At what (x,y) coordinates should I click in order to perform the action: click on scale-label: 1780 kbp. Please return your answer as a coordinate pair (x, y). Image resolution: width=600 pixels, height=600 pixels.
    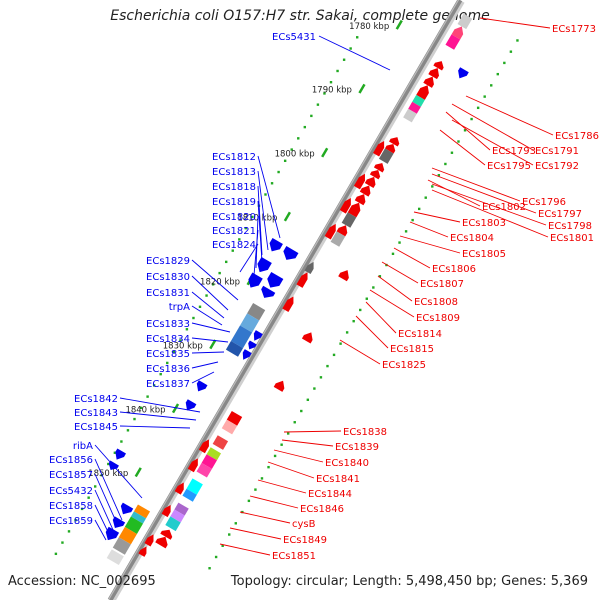
    Looking at the image, I should click on (369, 27).